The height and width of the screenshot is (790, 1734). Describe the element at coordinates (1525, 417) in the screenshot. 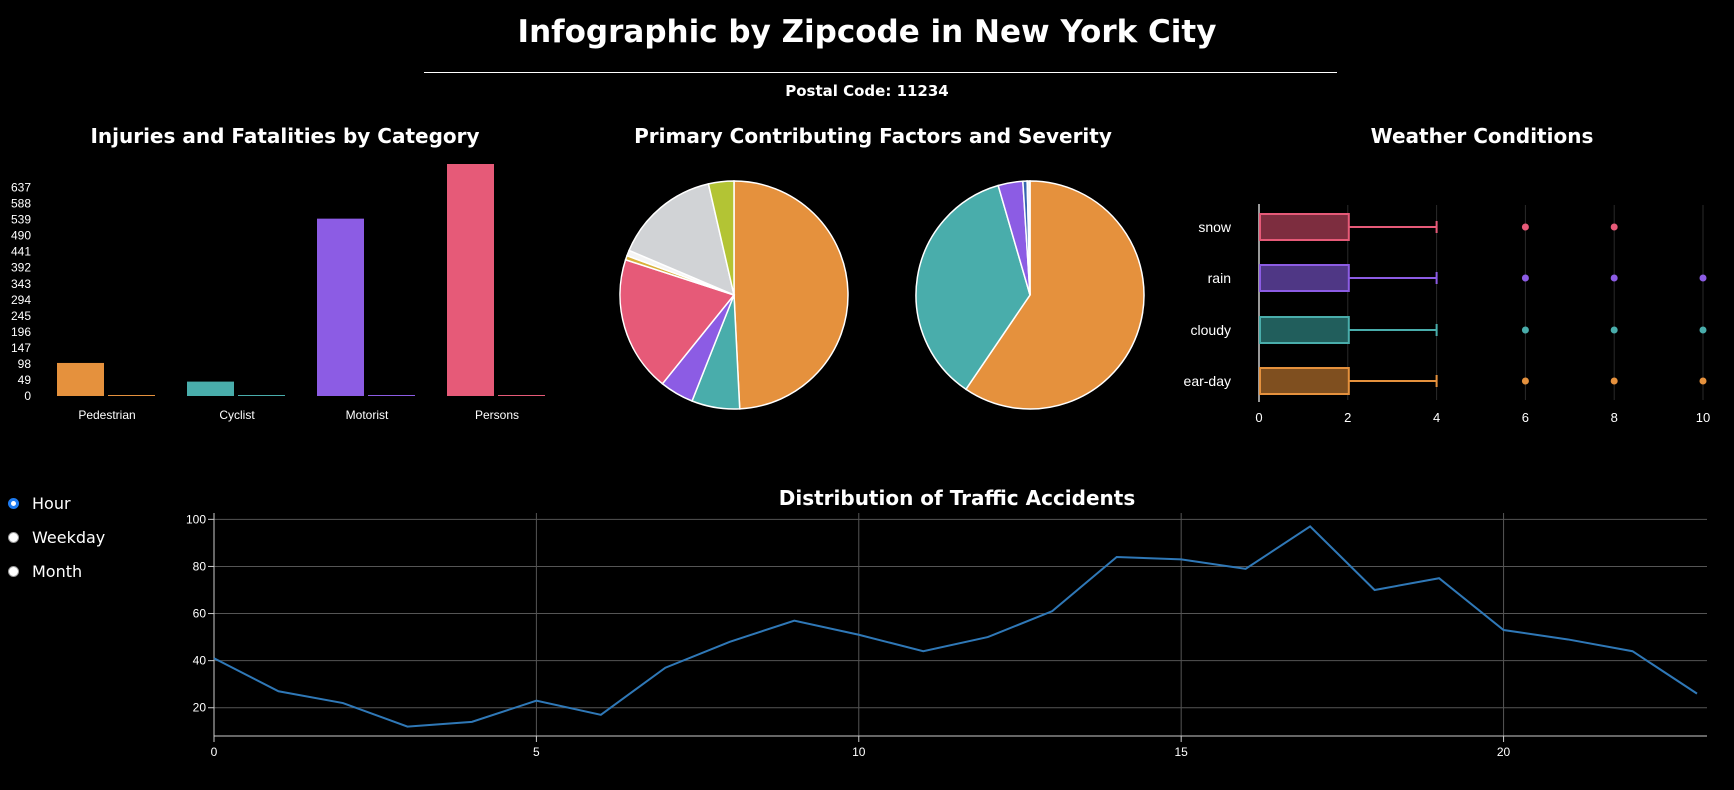

I see `box-x-tick-label: 6` at that location.